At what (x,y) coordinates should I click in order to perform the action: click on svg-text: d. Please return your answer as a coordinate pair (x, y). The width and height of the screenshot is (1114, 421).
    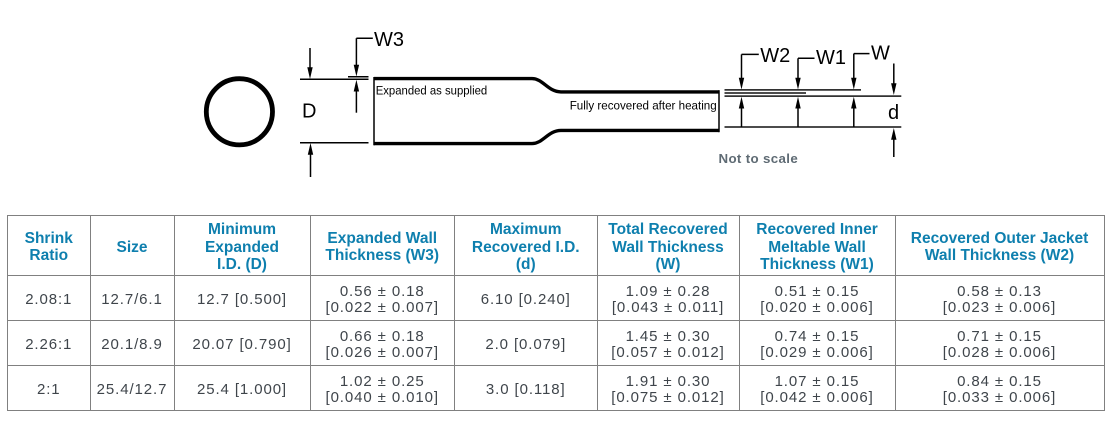
    Looking at the image, I should click on (893, 113).